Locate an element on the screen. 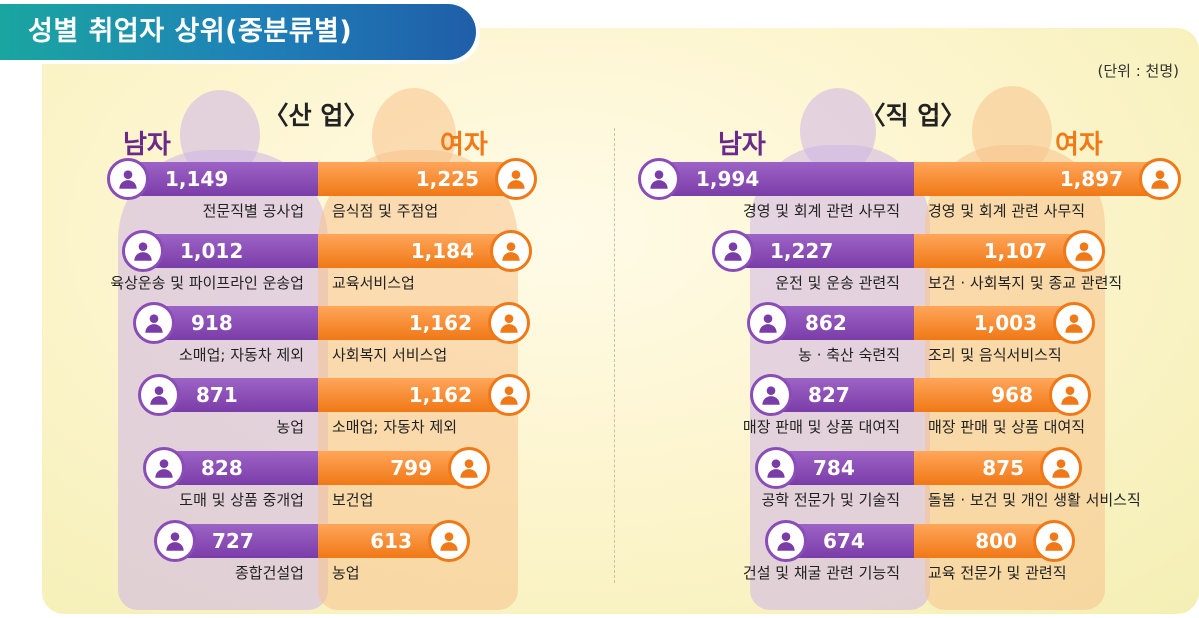 The image size is (1199, 618). category-label: 공학 전문가 및 기술직 is located at coordinates (830, 500).